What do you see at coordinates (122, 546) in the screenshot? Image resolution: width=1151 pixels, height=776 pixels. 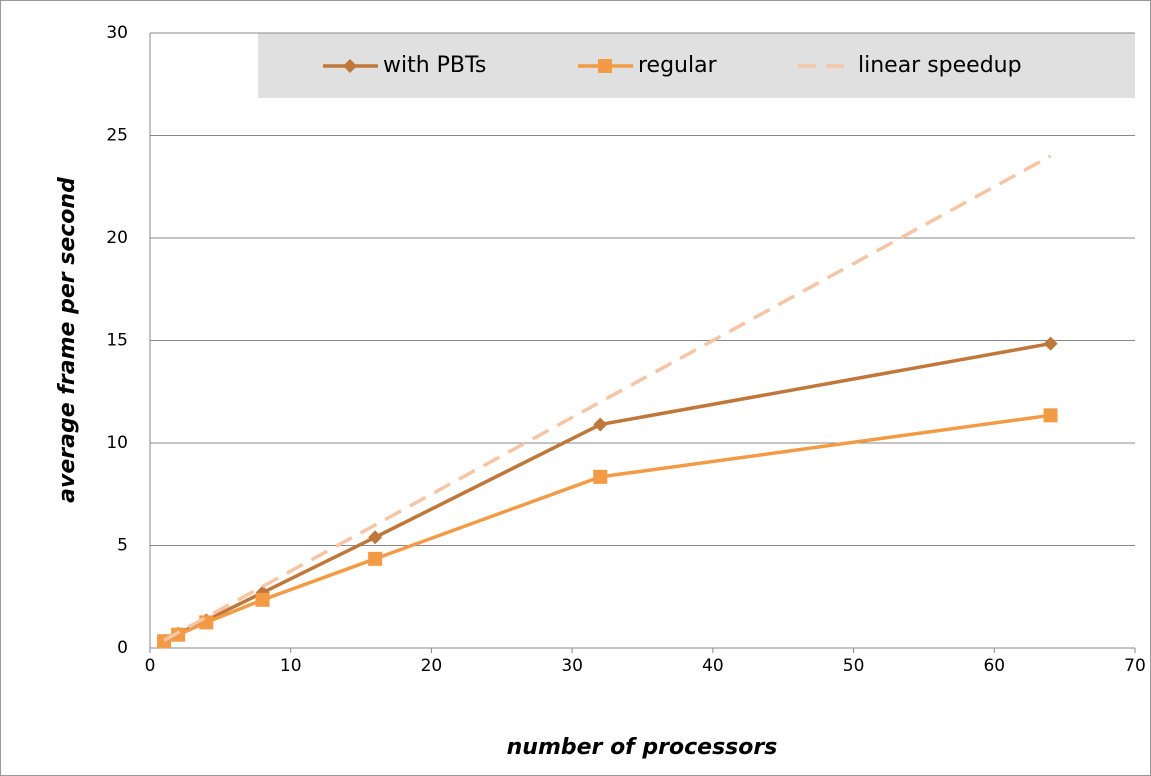 I see `y-tick-label: 5` at bounding box center [122, 546].